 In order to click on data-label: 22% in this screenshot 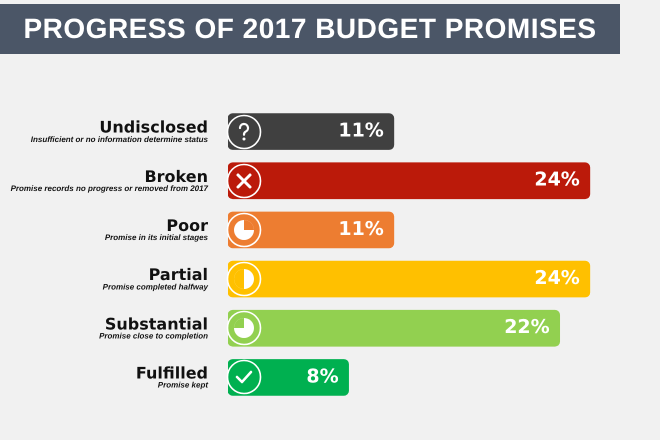, I will do `click(527, 327)`.